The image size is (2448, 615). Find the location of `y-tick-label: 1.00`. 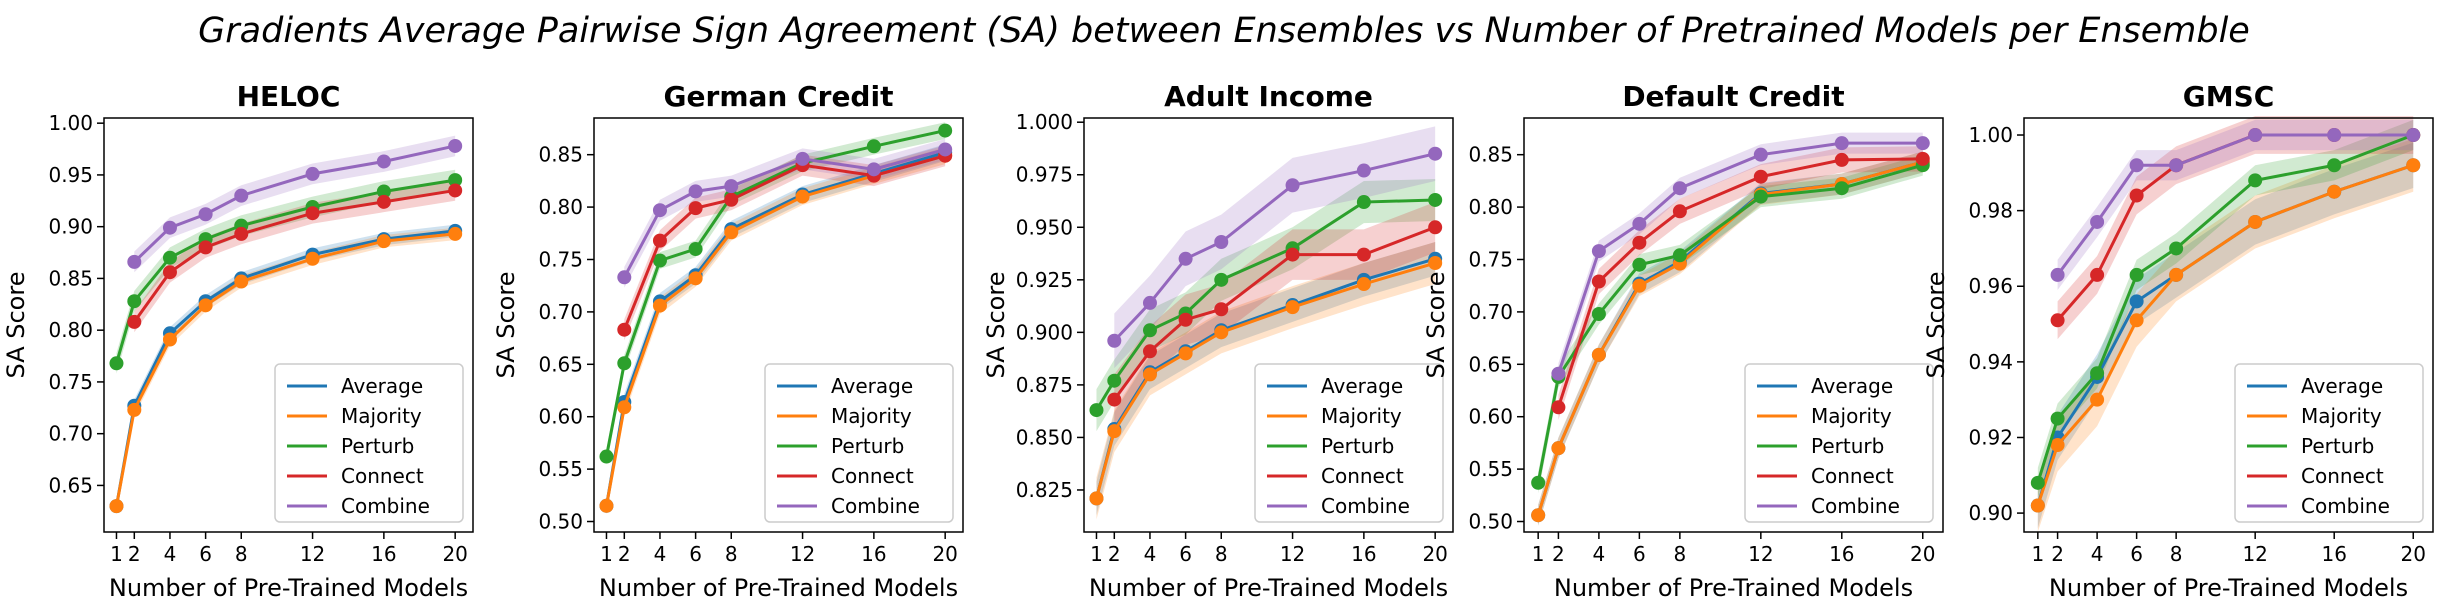

y-tick-label: 1.00 is located at coordinates (1990, 135).